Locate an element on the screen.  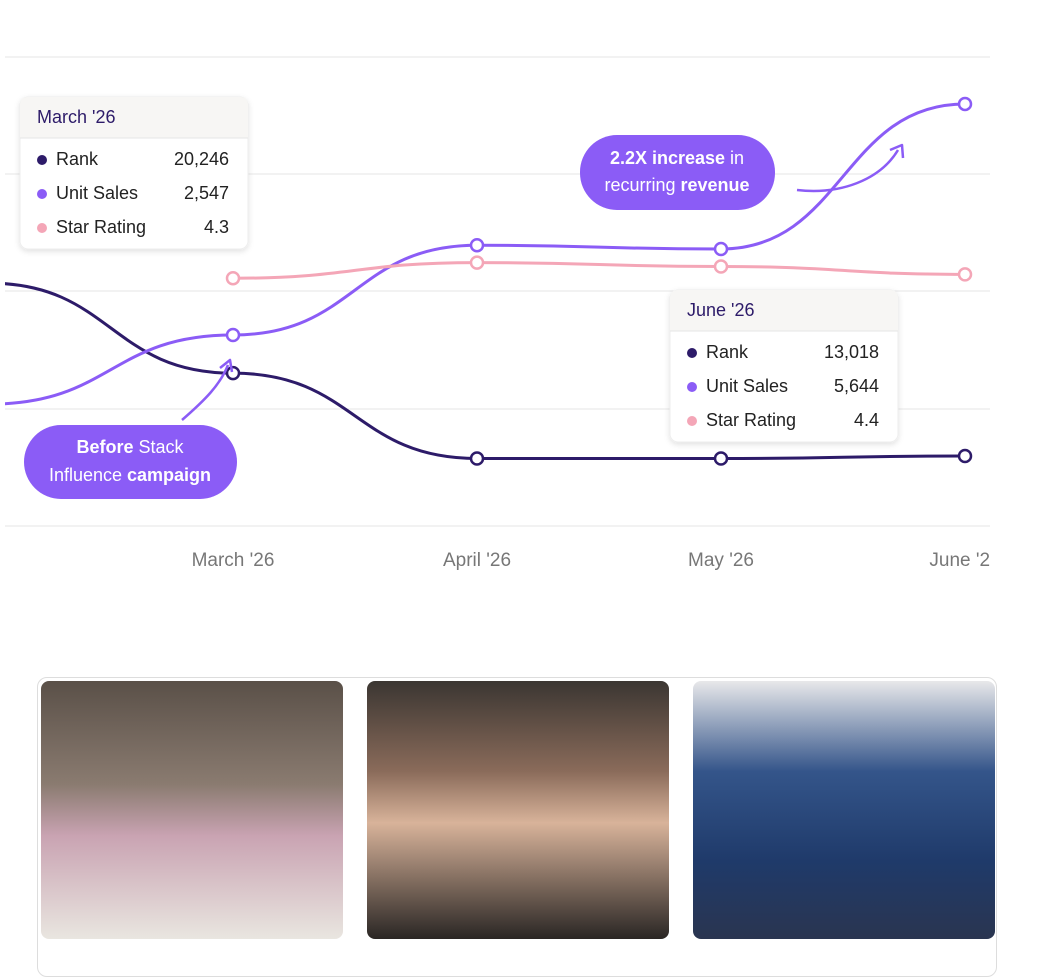
annotation-bold: campaign is located at coordinates (169, 475).